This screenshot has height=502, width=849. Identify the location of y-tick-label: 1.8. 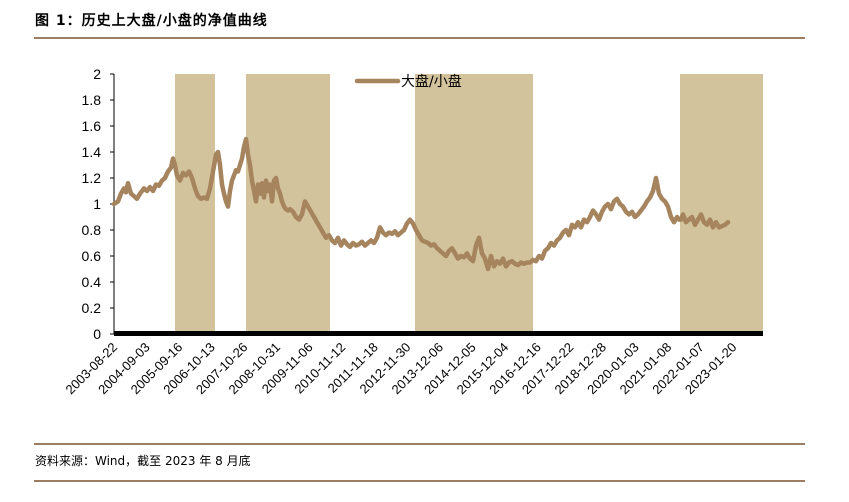
(92, 100).